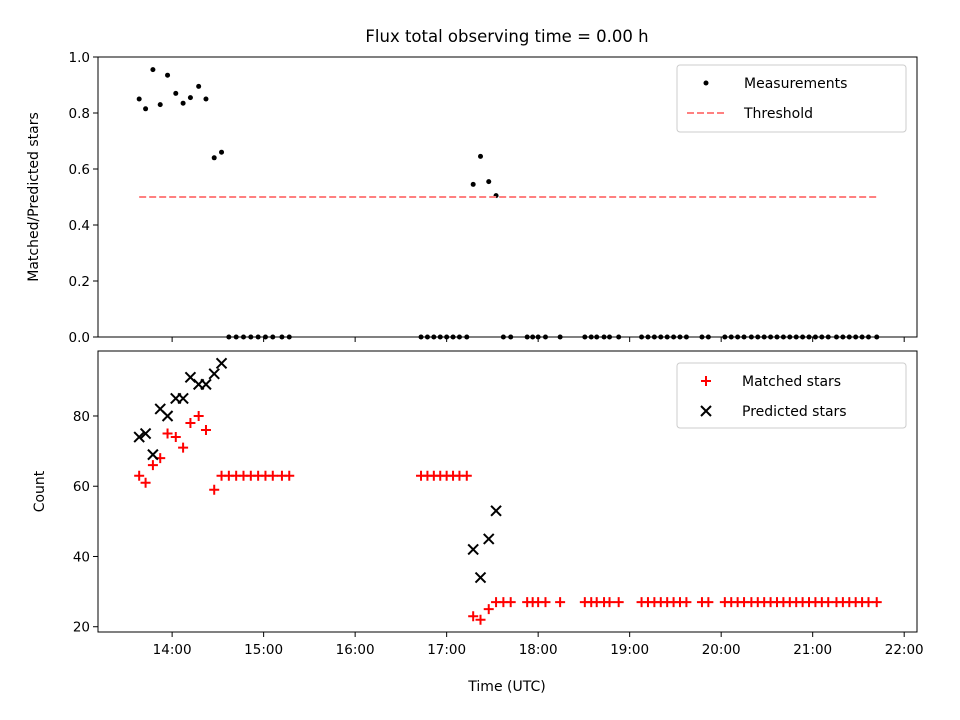 This screenshot has width=960, height=720. Describe the element at coordinates (79, 226) in the screenshot. I see `y-tick-label: 0.4` at that location.